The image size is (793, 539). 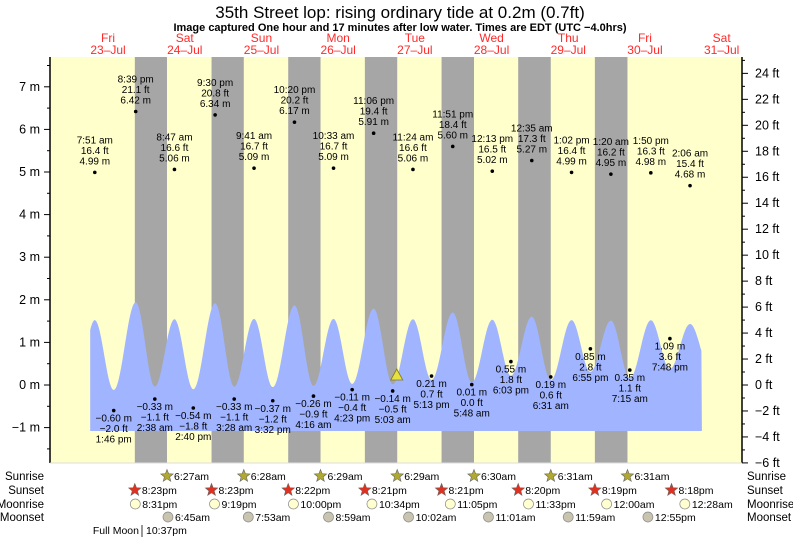 What do you see at coordinates (572, 151) in the screenshot?
I see `high-tide-label: 16.4 ft` at bounding box center [572, 151].